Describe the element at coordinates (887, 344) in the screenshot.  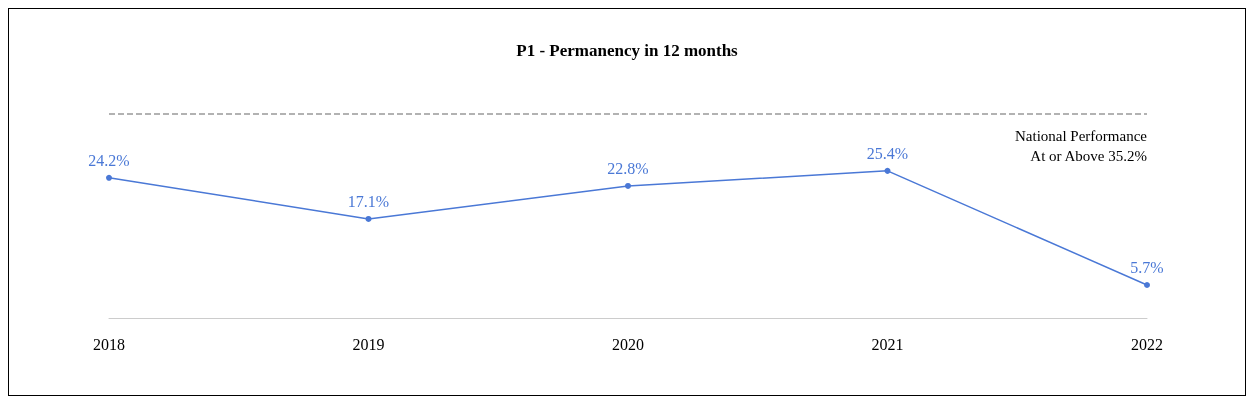
I see `x-tick-label: 2021` at that location.